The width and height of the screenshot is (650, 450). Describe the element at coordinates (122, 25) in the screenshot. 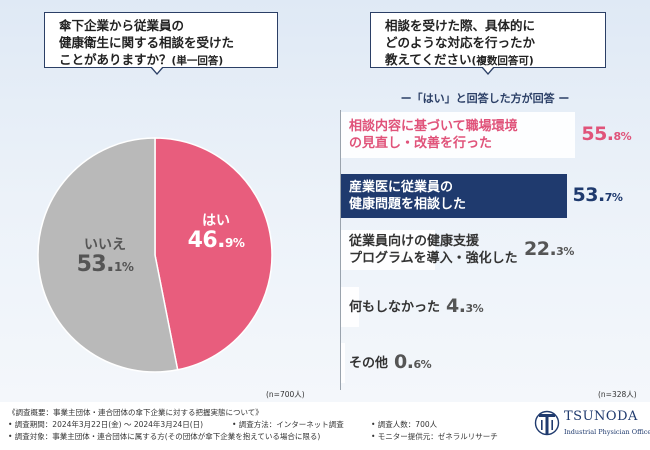

I see `question1-line: 傘下企業から従業員の` at that location.